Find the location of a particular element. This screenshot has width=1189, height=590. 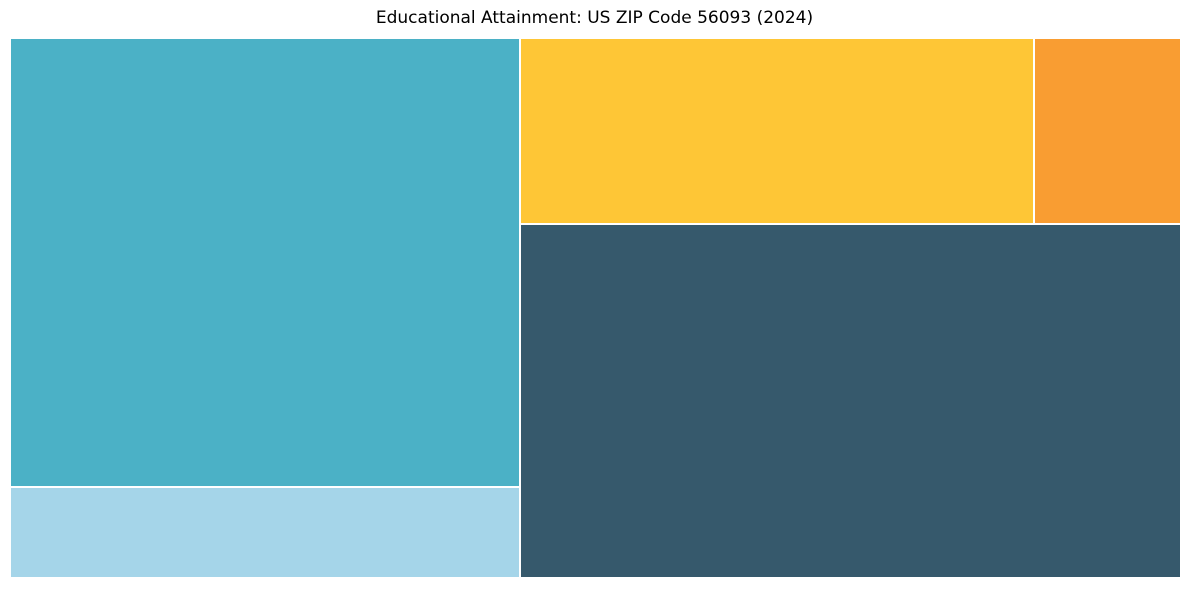

treemap-segment-orange is located at coordinates (1107, 131).